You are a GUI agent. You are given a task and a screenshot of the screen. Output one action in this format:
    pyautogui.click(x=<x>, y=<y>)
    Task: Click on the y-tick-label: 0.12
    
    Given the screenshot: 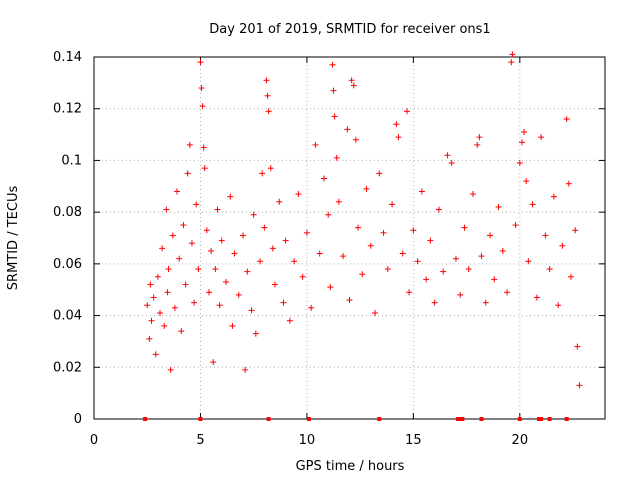 What is the action you would take?
    pyautogui.click(x=67, y=109)
    